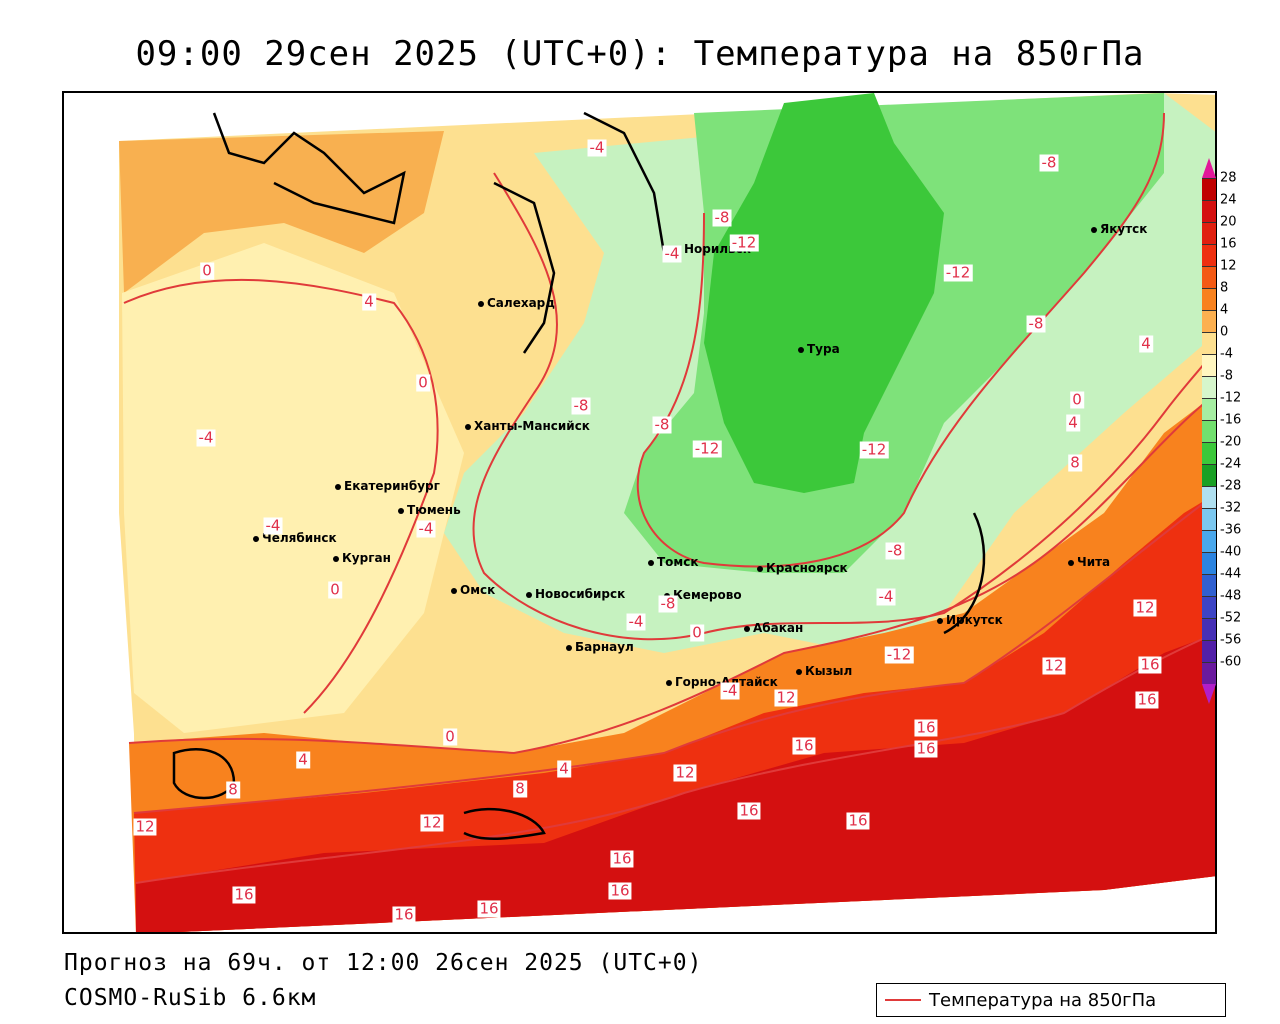  Describe the element at coordinates (429, 510) in the screenshot. I see `city-tyumen: Тюмень` at that location.